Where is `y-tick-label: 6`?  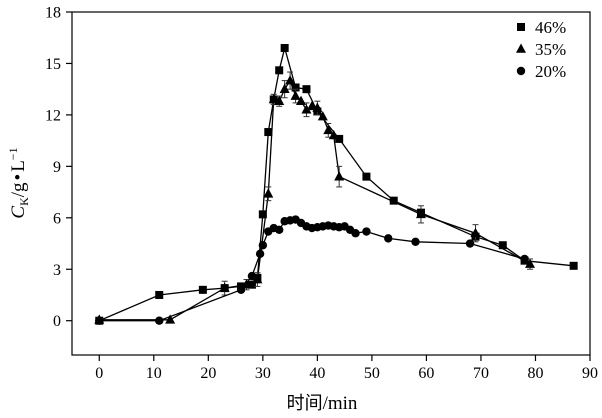
y-tick-label: 6 is located at coordinates (57, 218).